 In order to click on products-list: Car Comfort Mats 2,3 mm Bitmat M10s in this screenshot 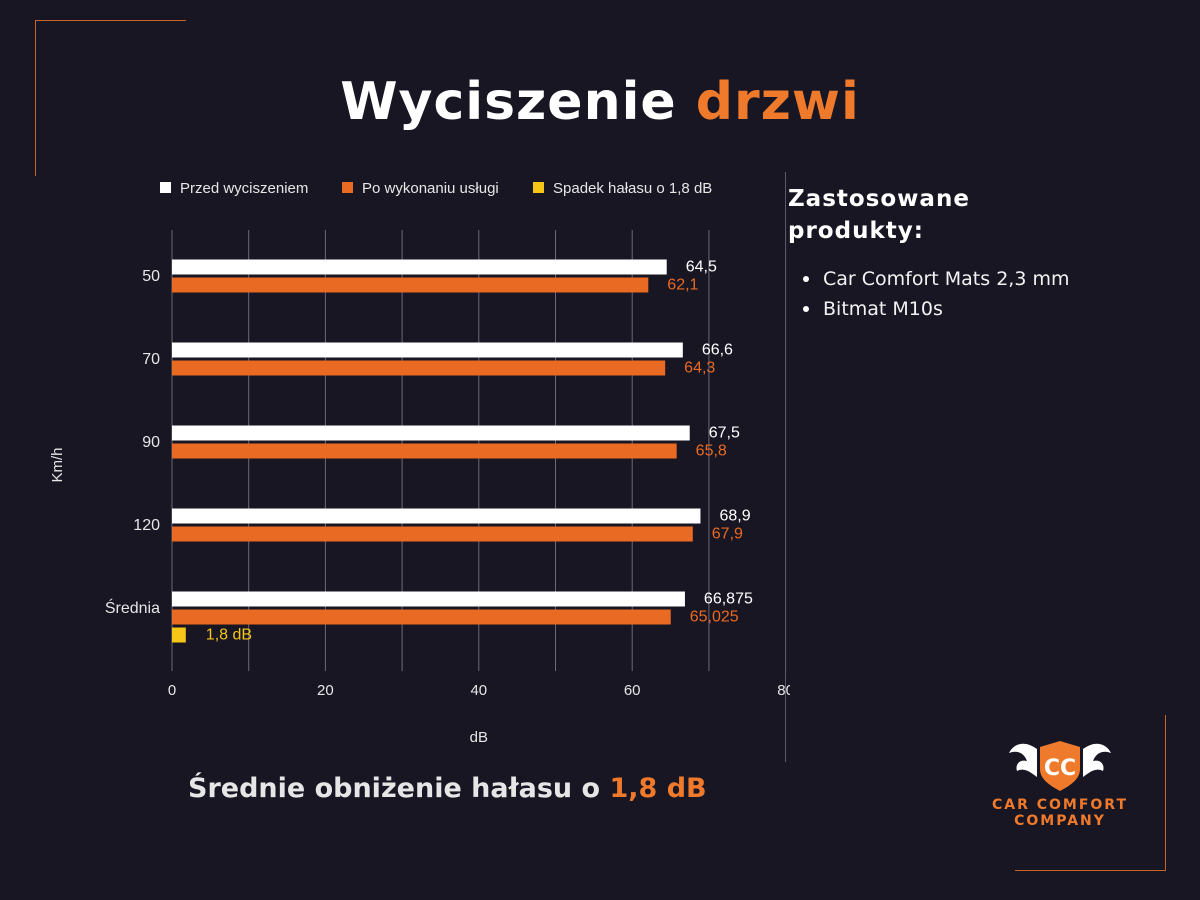, I will do `click(936, 294)`.